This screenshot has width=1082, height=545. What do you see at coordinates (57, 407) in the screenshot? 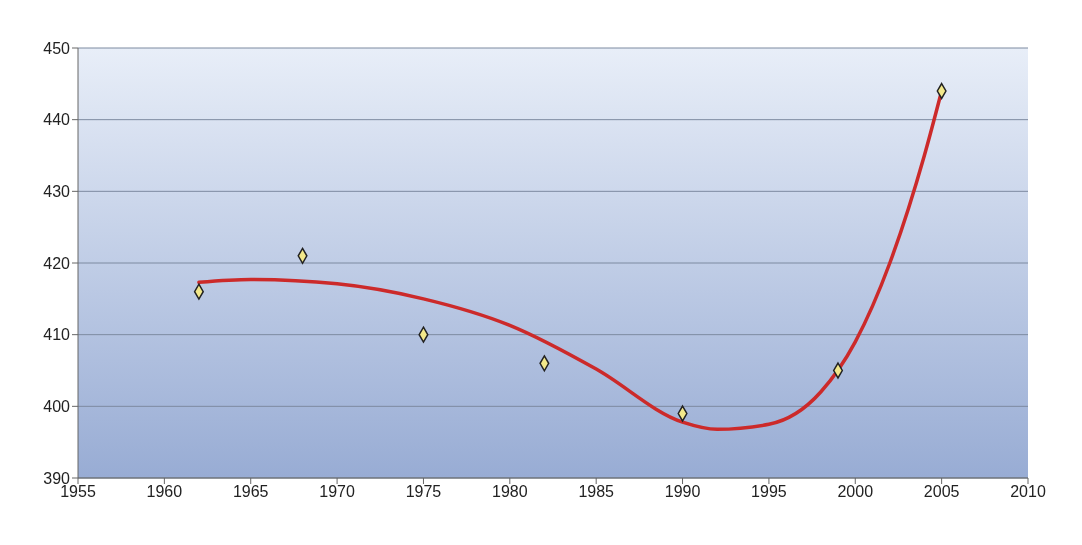
I see `y-tick-label: 400` at bounding box center [57, 407].